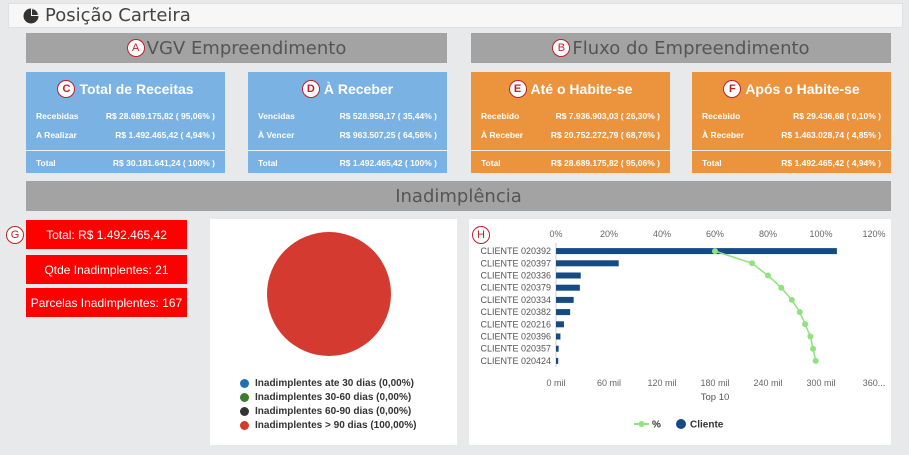 This screenshot has width=909, height=455. Describe the element at coordinates (135, 48) in the screenshot. I see `marker-a: A` at that location.